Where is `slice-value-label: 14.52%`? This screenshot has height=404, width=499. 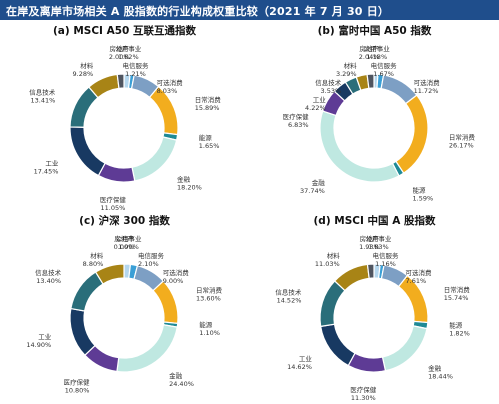 slice-value-label: 14.52% is located at coordinates (289, 301).